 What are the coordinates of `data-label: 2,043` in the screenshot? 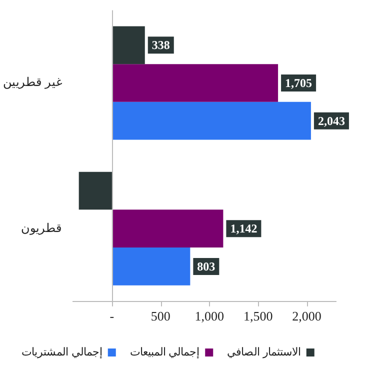 It's located at (331, 121).